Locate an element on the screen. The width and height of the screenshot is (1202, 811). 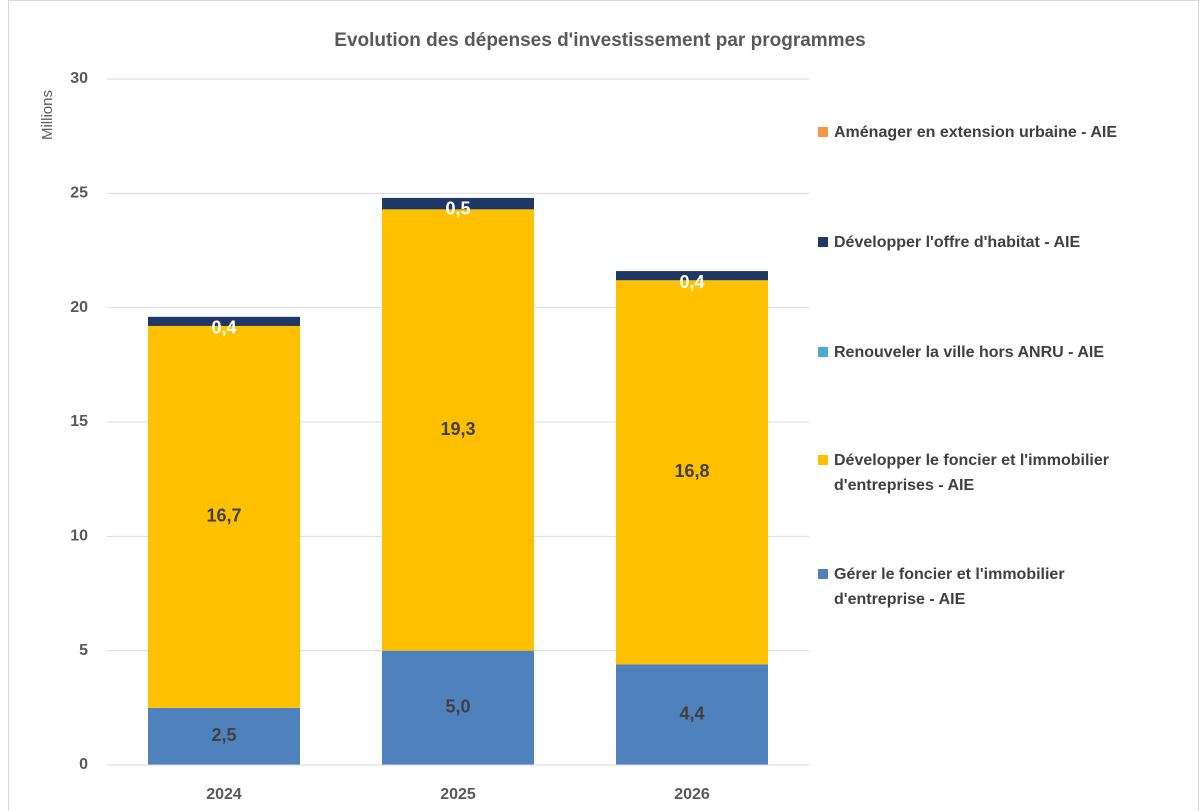
legend-item: Développer l'offre d'habitat - AIE is located at coordinates (949, 242).